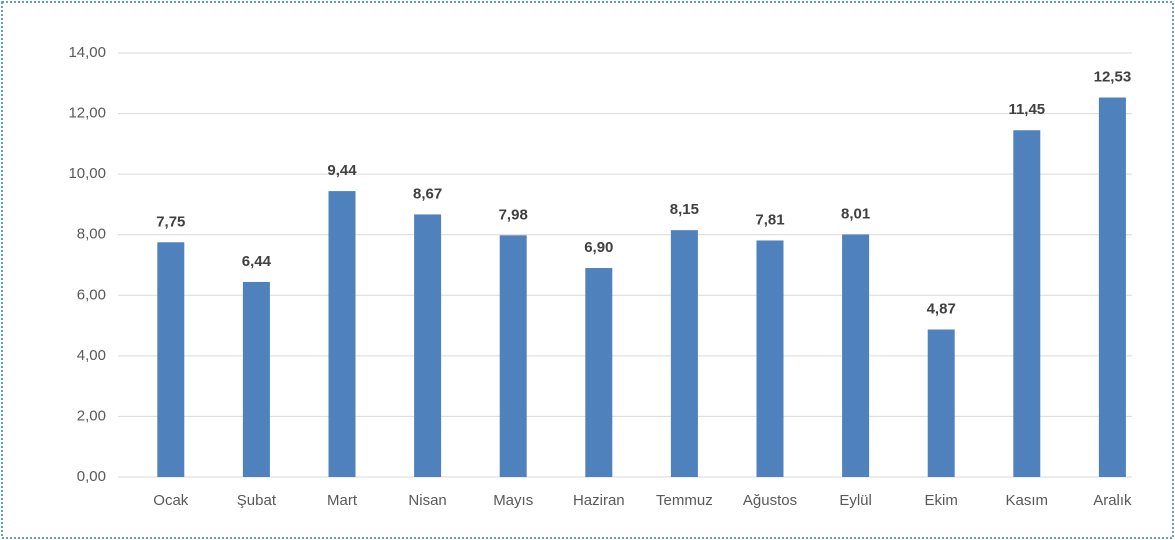 Image resolution: width=1175 pixels, height=540 pixels. What do you see at coordinates (770, 500) in the screenshot?
I see `x-tick-label: Ağustos` at bounding box center [770, 500].